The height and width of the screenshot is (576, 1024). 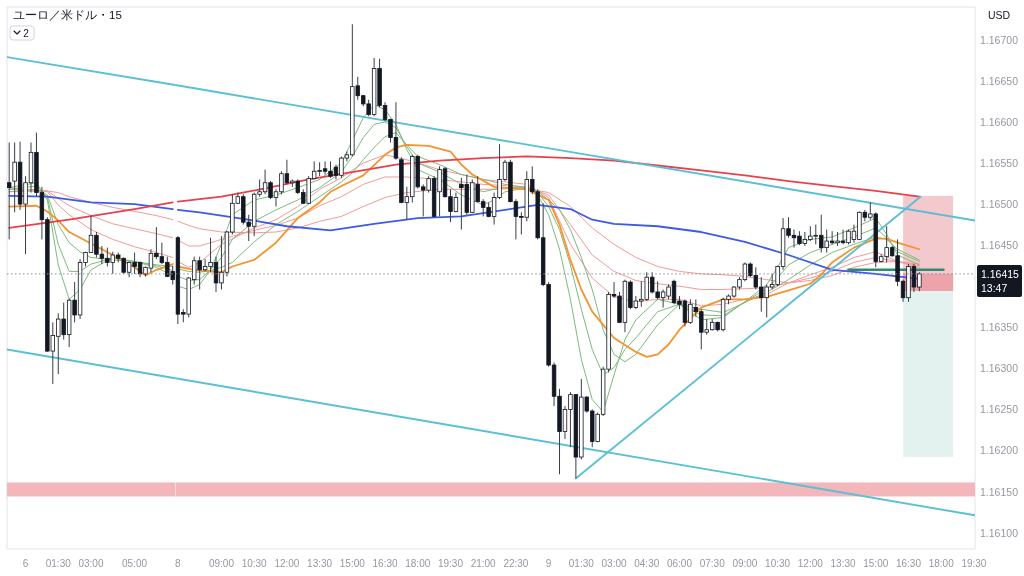 What do you see at coordinates (1000, 273) in the screenshot?
I see `ref-line-label: 1.16415` at bounding box center [1000, 273].